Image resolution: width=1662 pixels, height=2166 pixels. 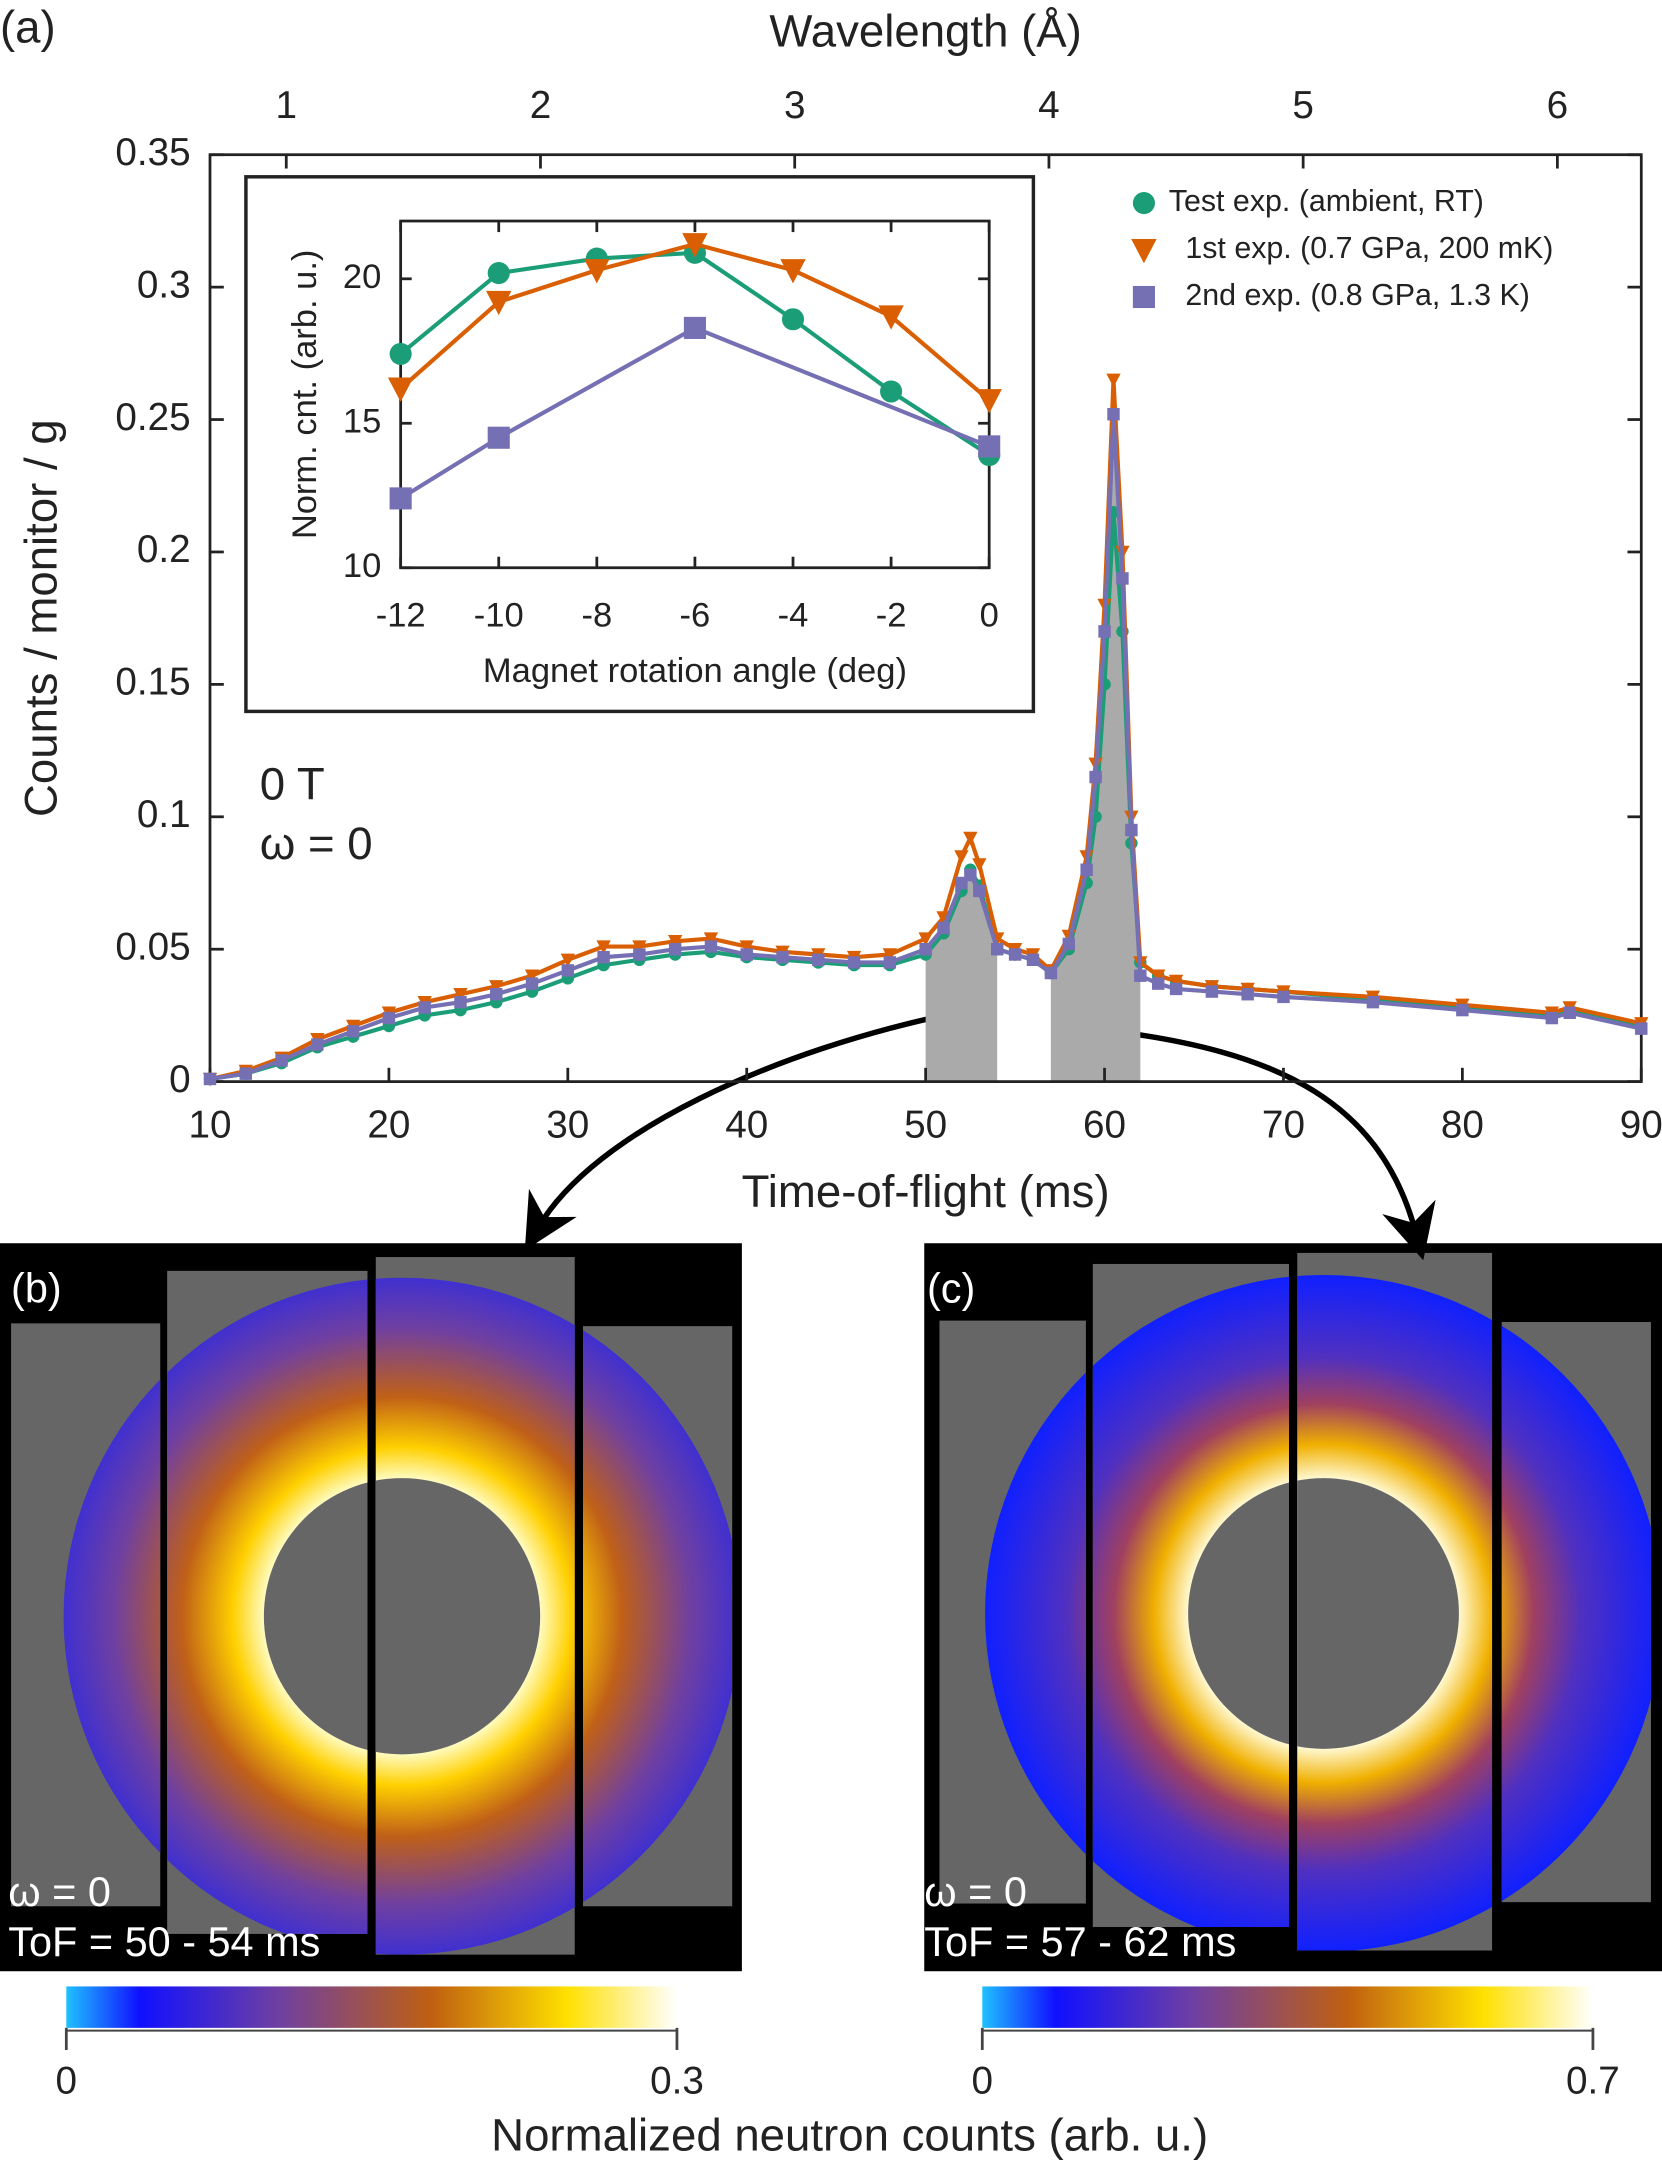 What do you see at coordinates (1049, 105) in the screenshot?
I see `x2-tick-label: 4` at bounding box center [1049, 105].